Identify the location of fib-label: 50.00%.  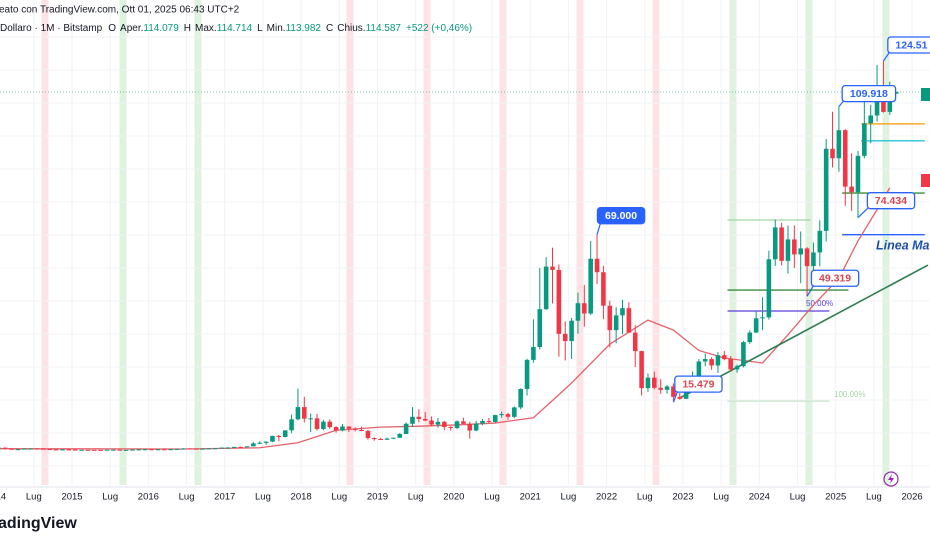
(819, 303).